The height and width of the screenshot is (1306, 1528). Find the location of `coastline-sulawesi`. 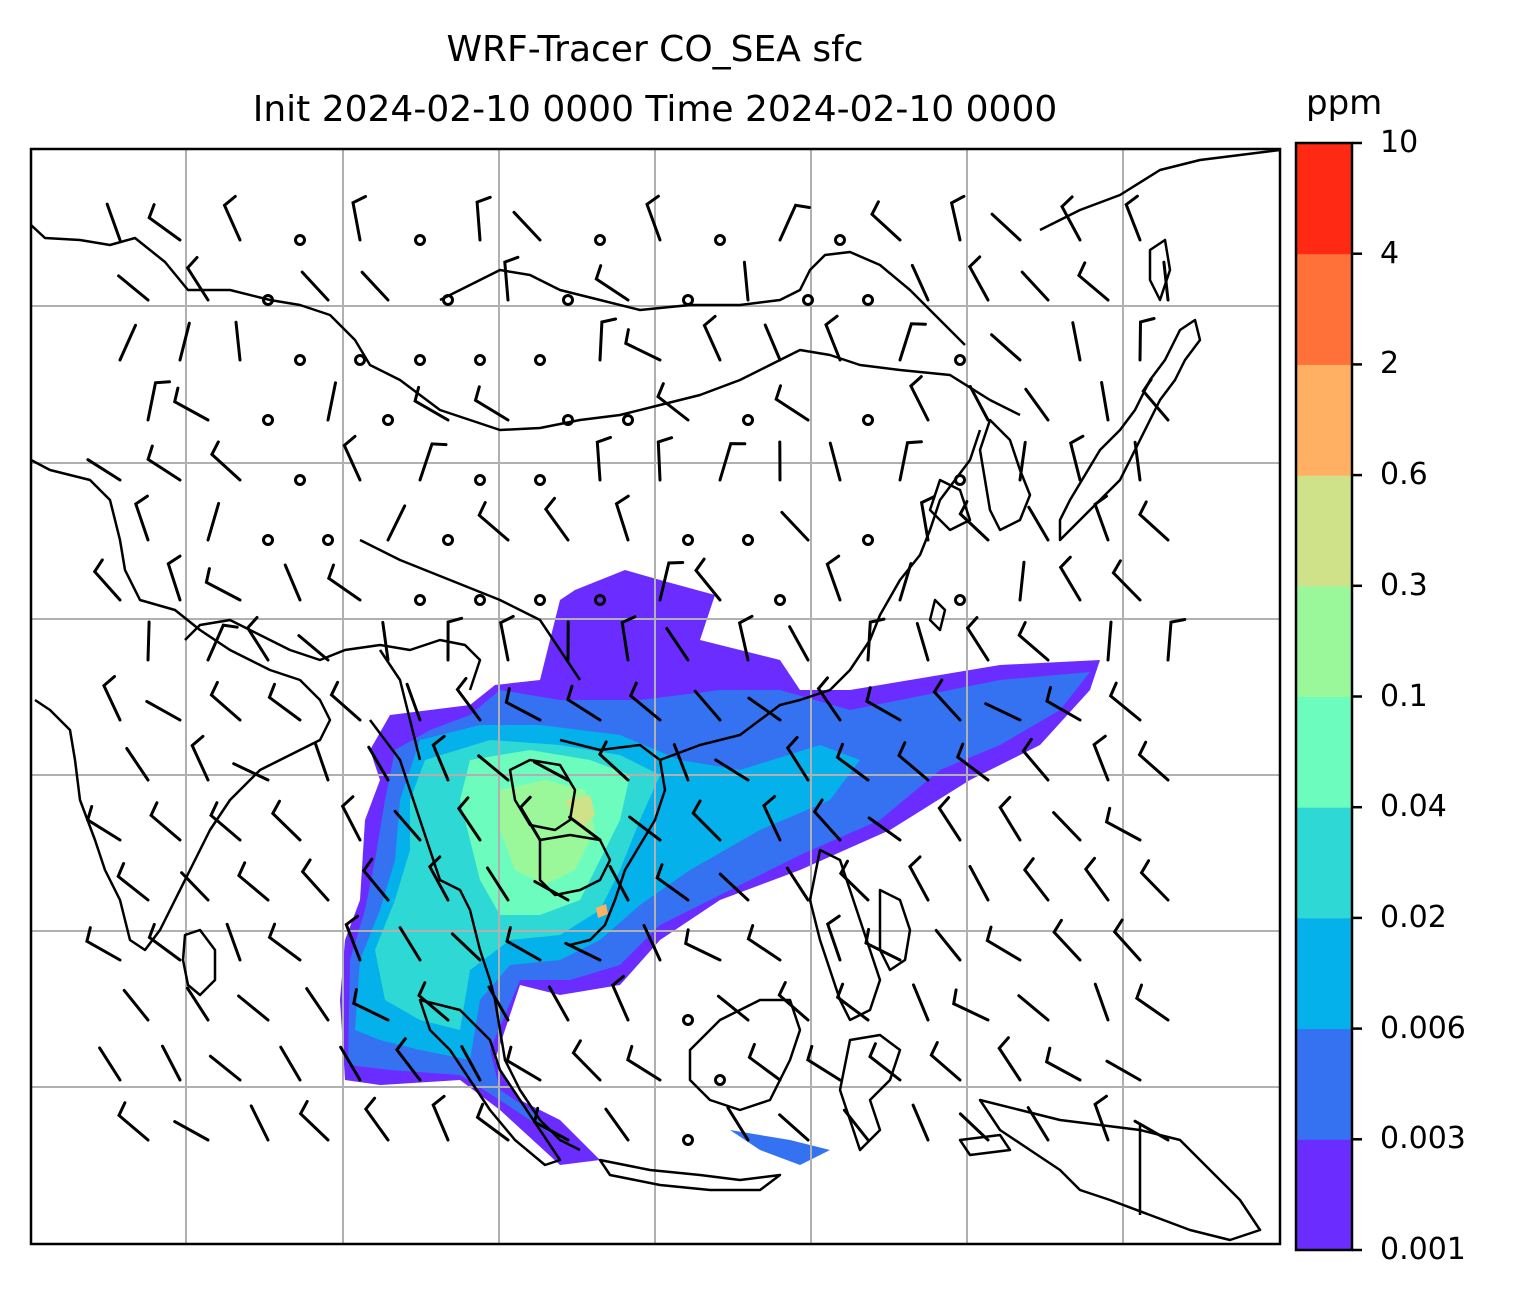

coastline-sulawesi is located at coordinates (870, 1092).